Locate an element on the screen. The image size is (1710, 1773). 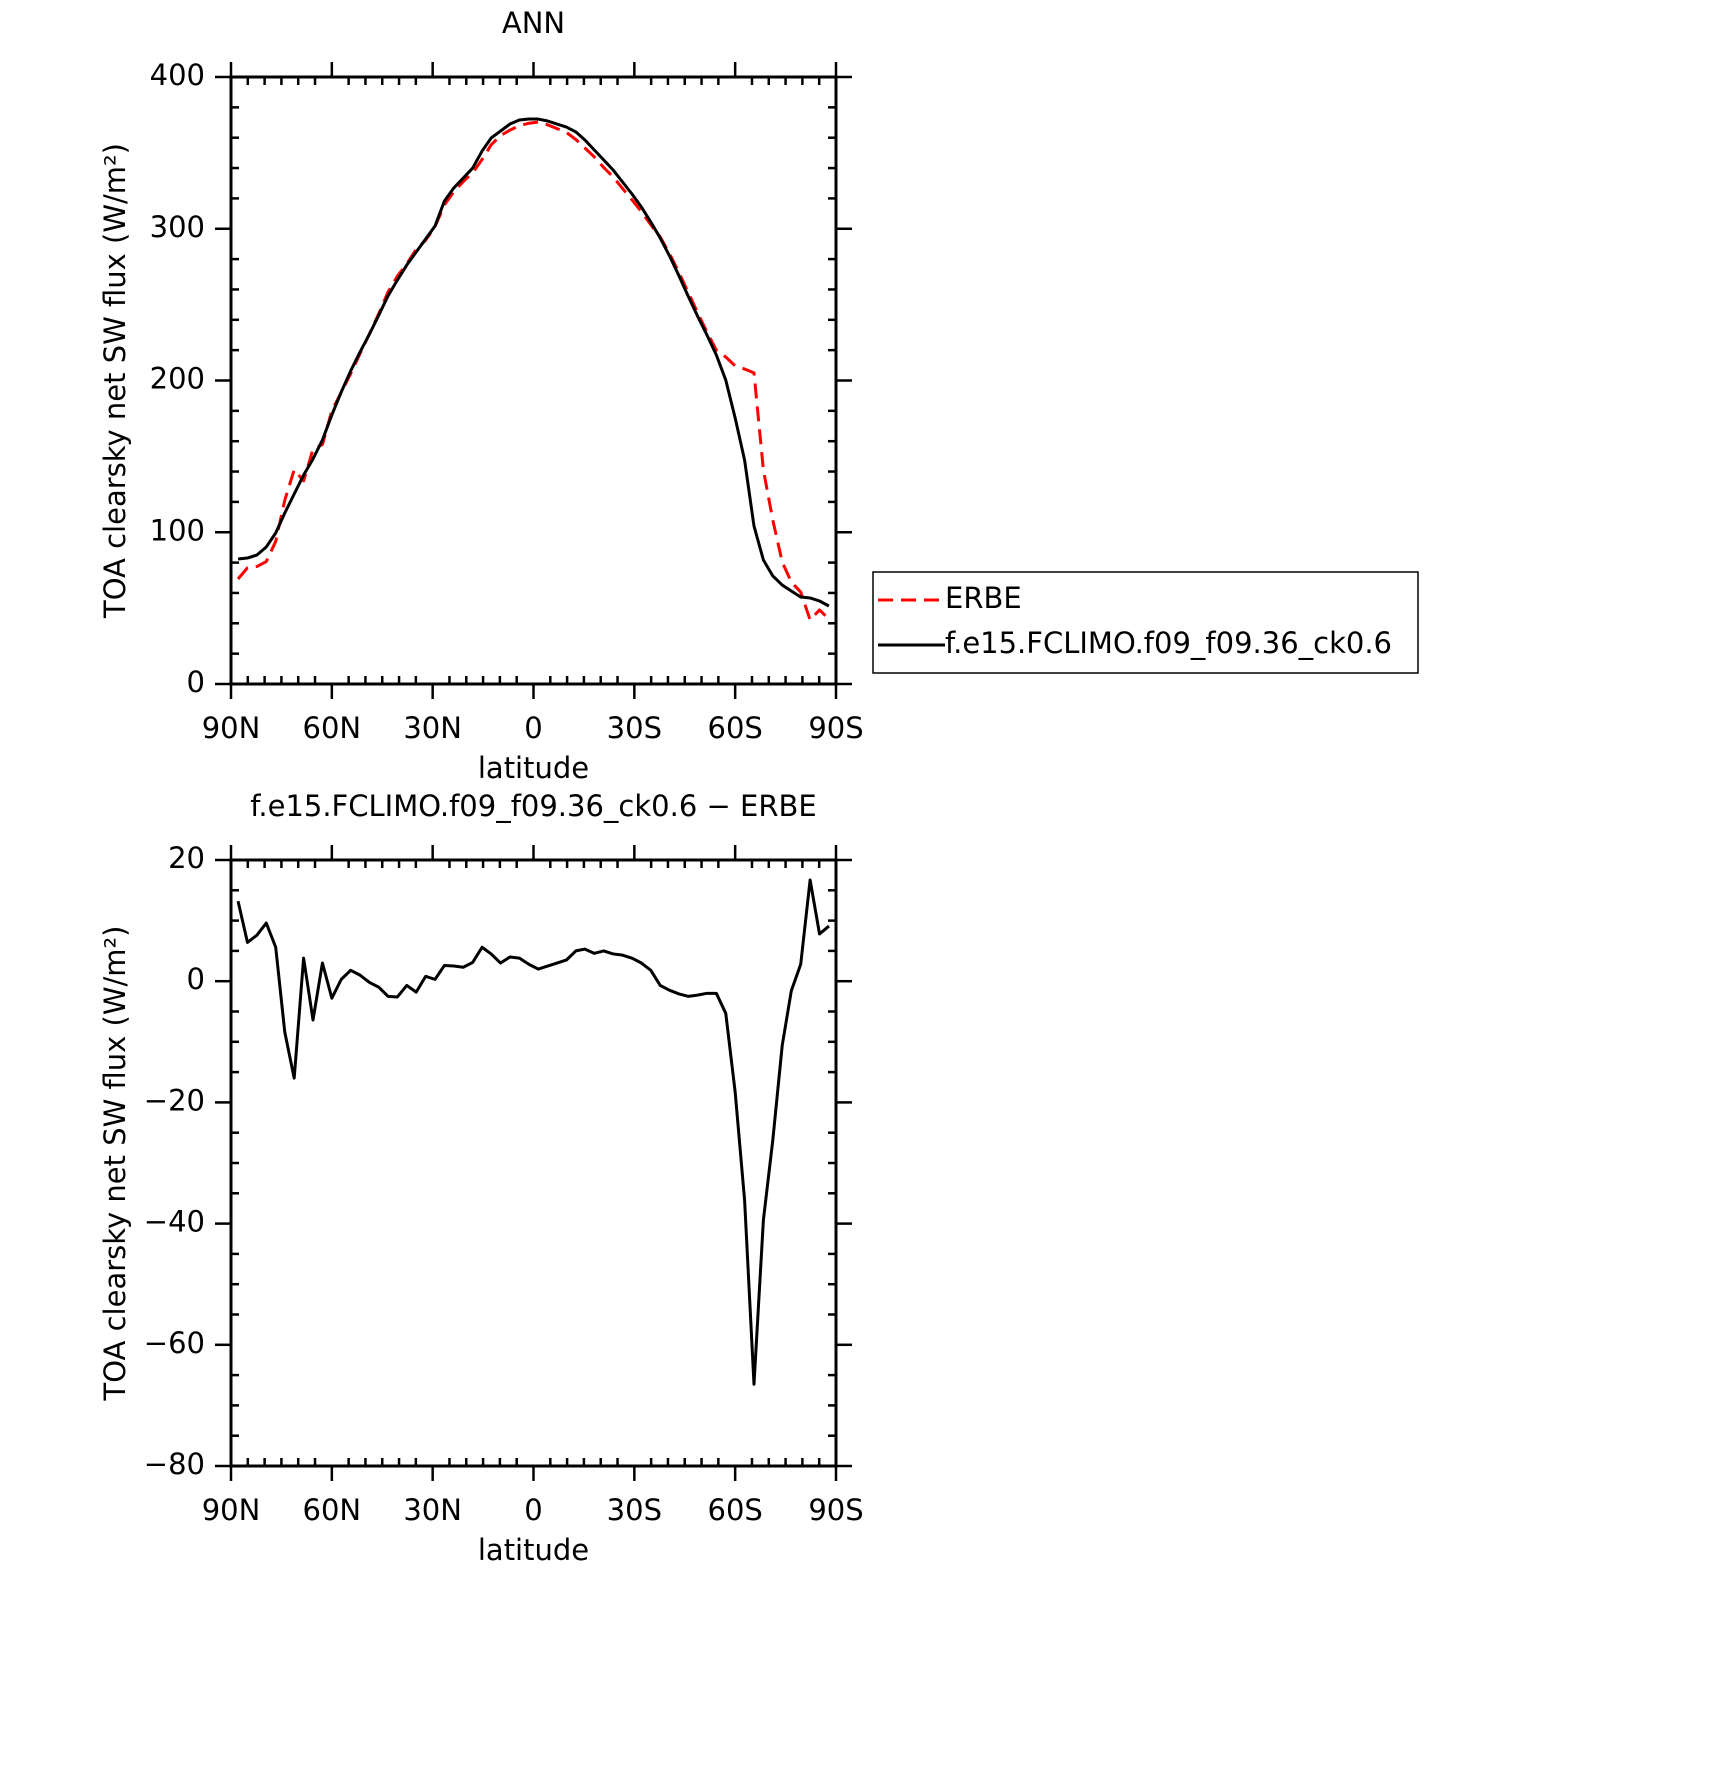
y-tick-label: −80 is located at coordinates (174, 1464).